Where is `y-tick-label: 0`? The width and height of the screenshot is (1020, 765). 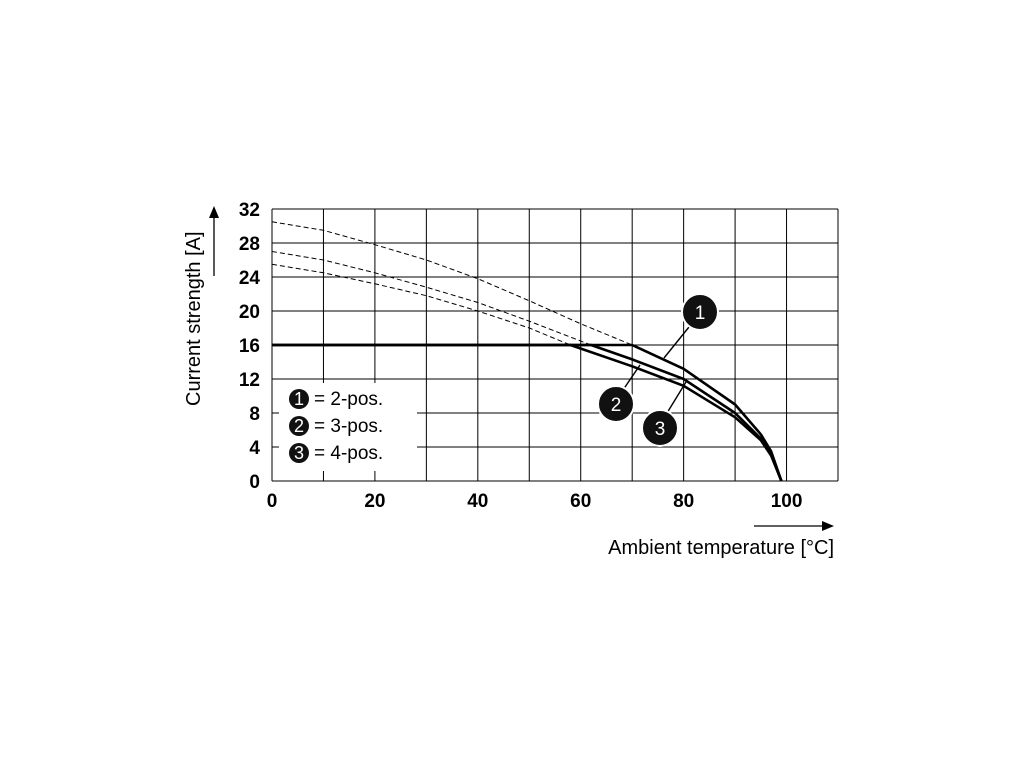
y-tick-label: 0 is located at coordinates (254, 482).